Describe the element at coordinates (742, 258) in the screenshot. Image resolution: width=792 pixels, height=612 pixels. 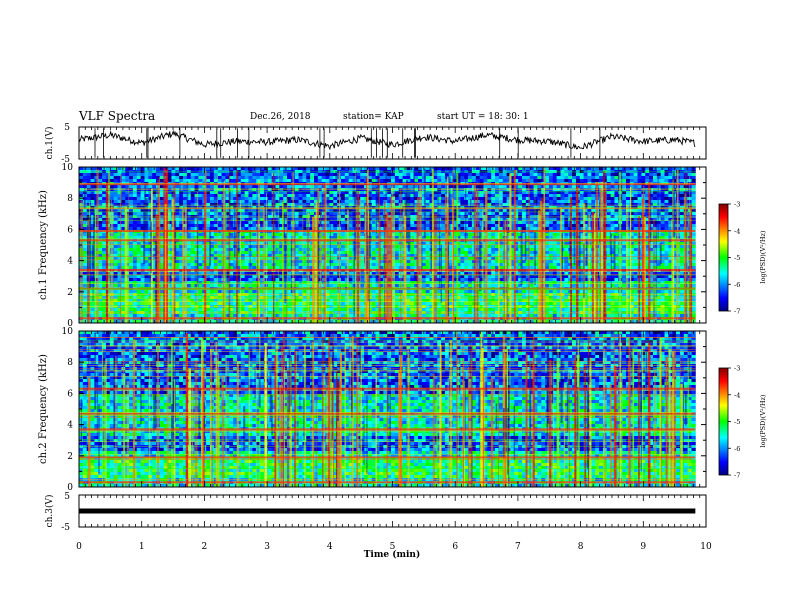
I see `ch1-colorbar: -3 -4 -5 -6 -7 log(PSD)(V²/Hz)` at that location.